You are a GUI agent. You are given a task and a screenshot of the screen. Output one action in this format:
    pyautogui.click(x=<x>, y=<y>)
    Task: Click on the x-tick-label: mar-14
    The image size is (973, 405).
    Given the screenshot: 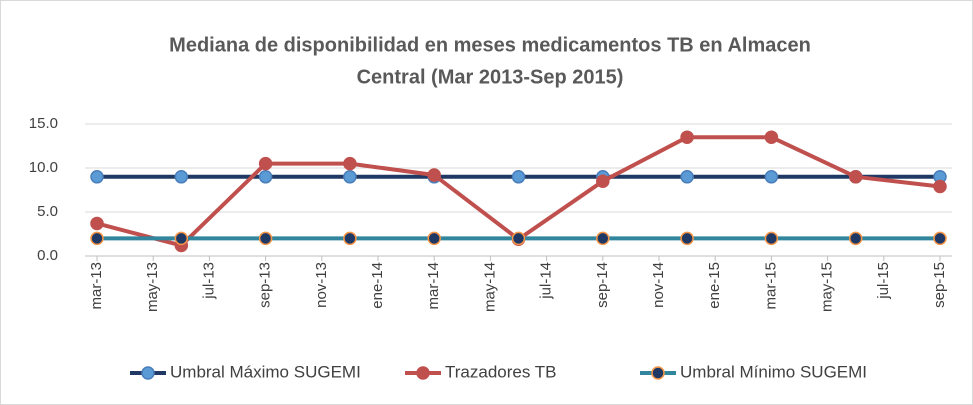 What is the action you would take?
    pyautogui.click(x=433, y=286)
    